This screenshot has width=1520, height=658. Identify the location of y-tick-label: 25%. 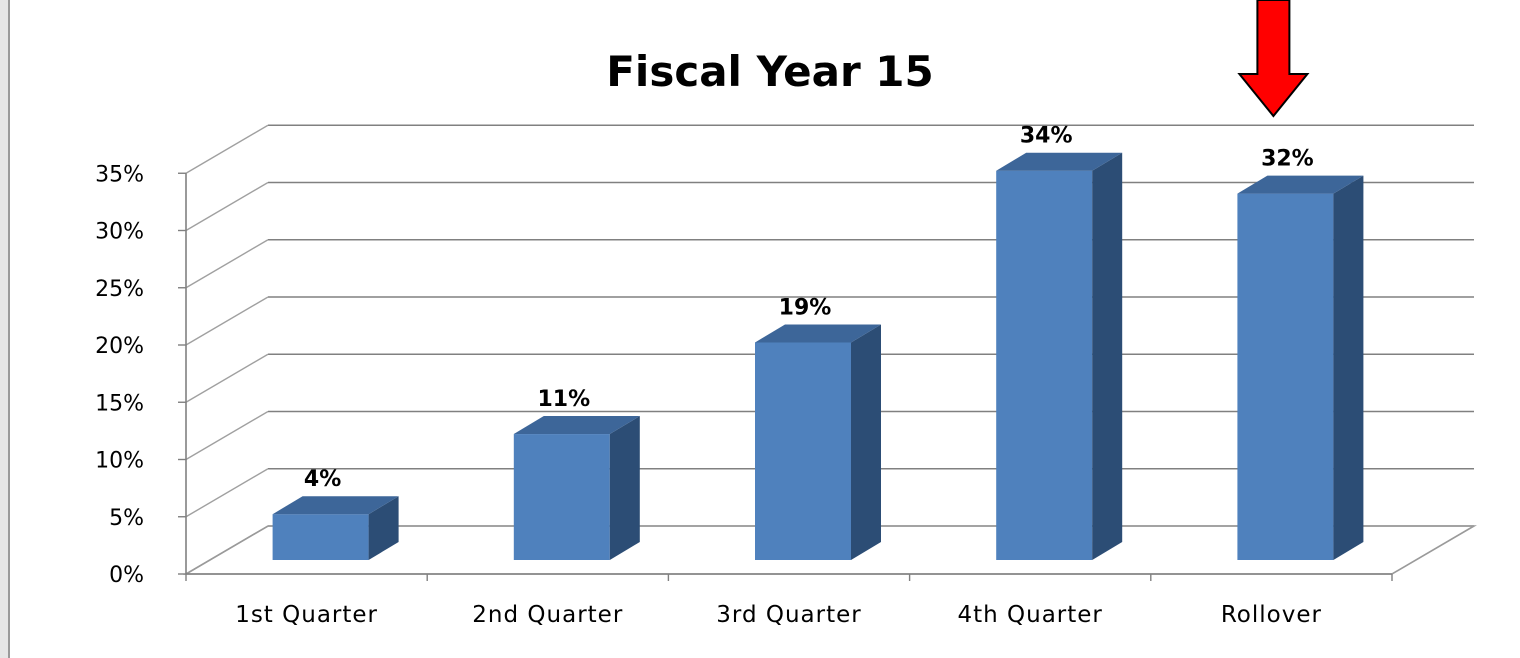
(119, 289).